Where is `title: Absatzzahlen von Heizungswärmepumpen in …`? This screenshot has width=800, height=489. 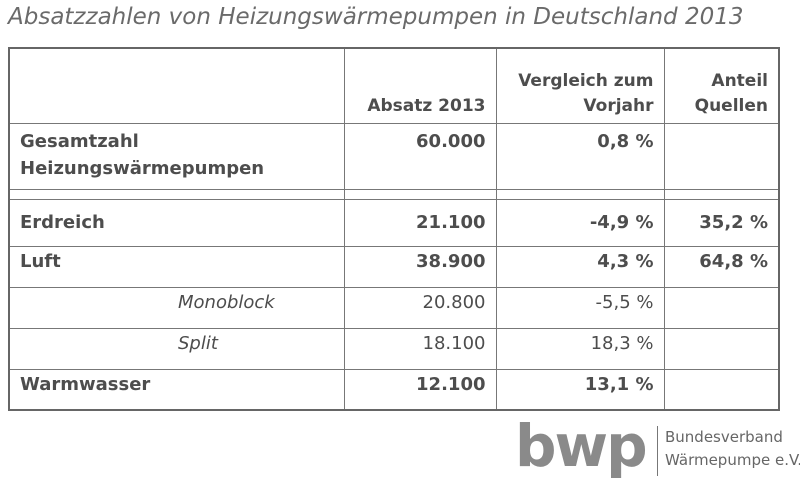 title: Absatzzahlen von Heizungswärmepumpen in … is located at coordinates (376, 17).